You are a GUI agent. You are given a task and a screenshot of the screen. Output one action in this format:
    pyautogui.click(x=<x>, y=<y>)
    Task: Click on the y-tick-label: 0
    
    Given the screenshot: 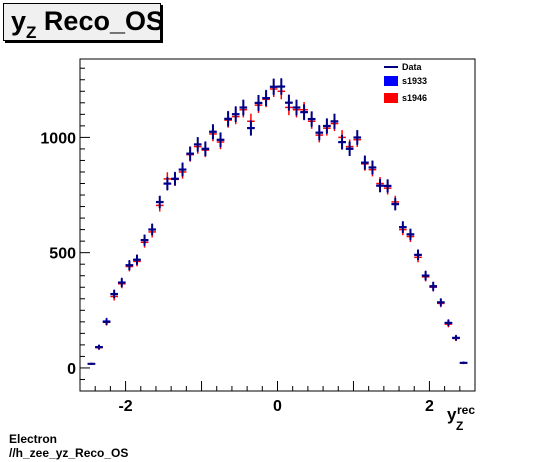 What is the action you would take?
    pyautogui.click(x=71, y=369)
    